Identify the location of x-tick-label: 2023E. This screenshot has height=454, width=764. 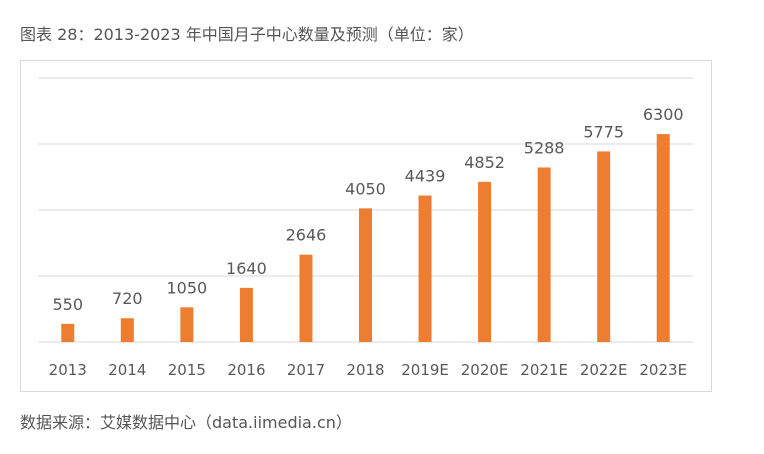
(663, 370).